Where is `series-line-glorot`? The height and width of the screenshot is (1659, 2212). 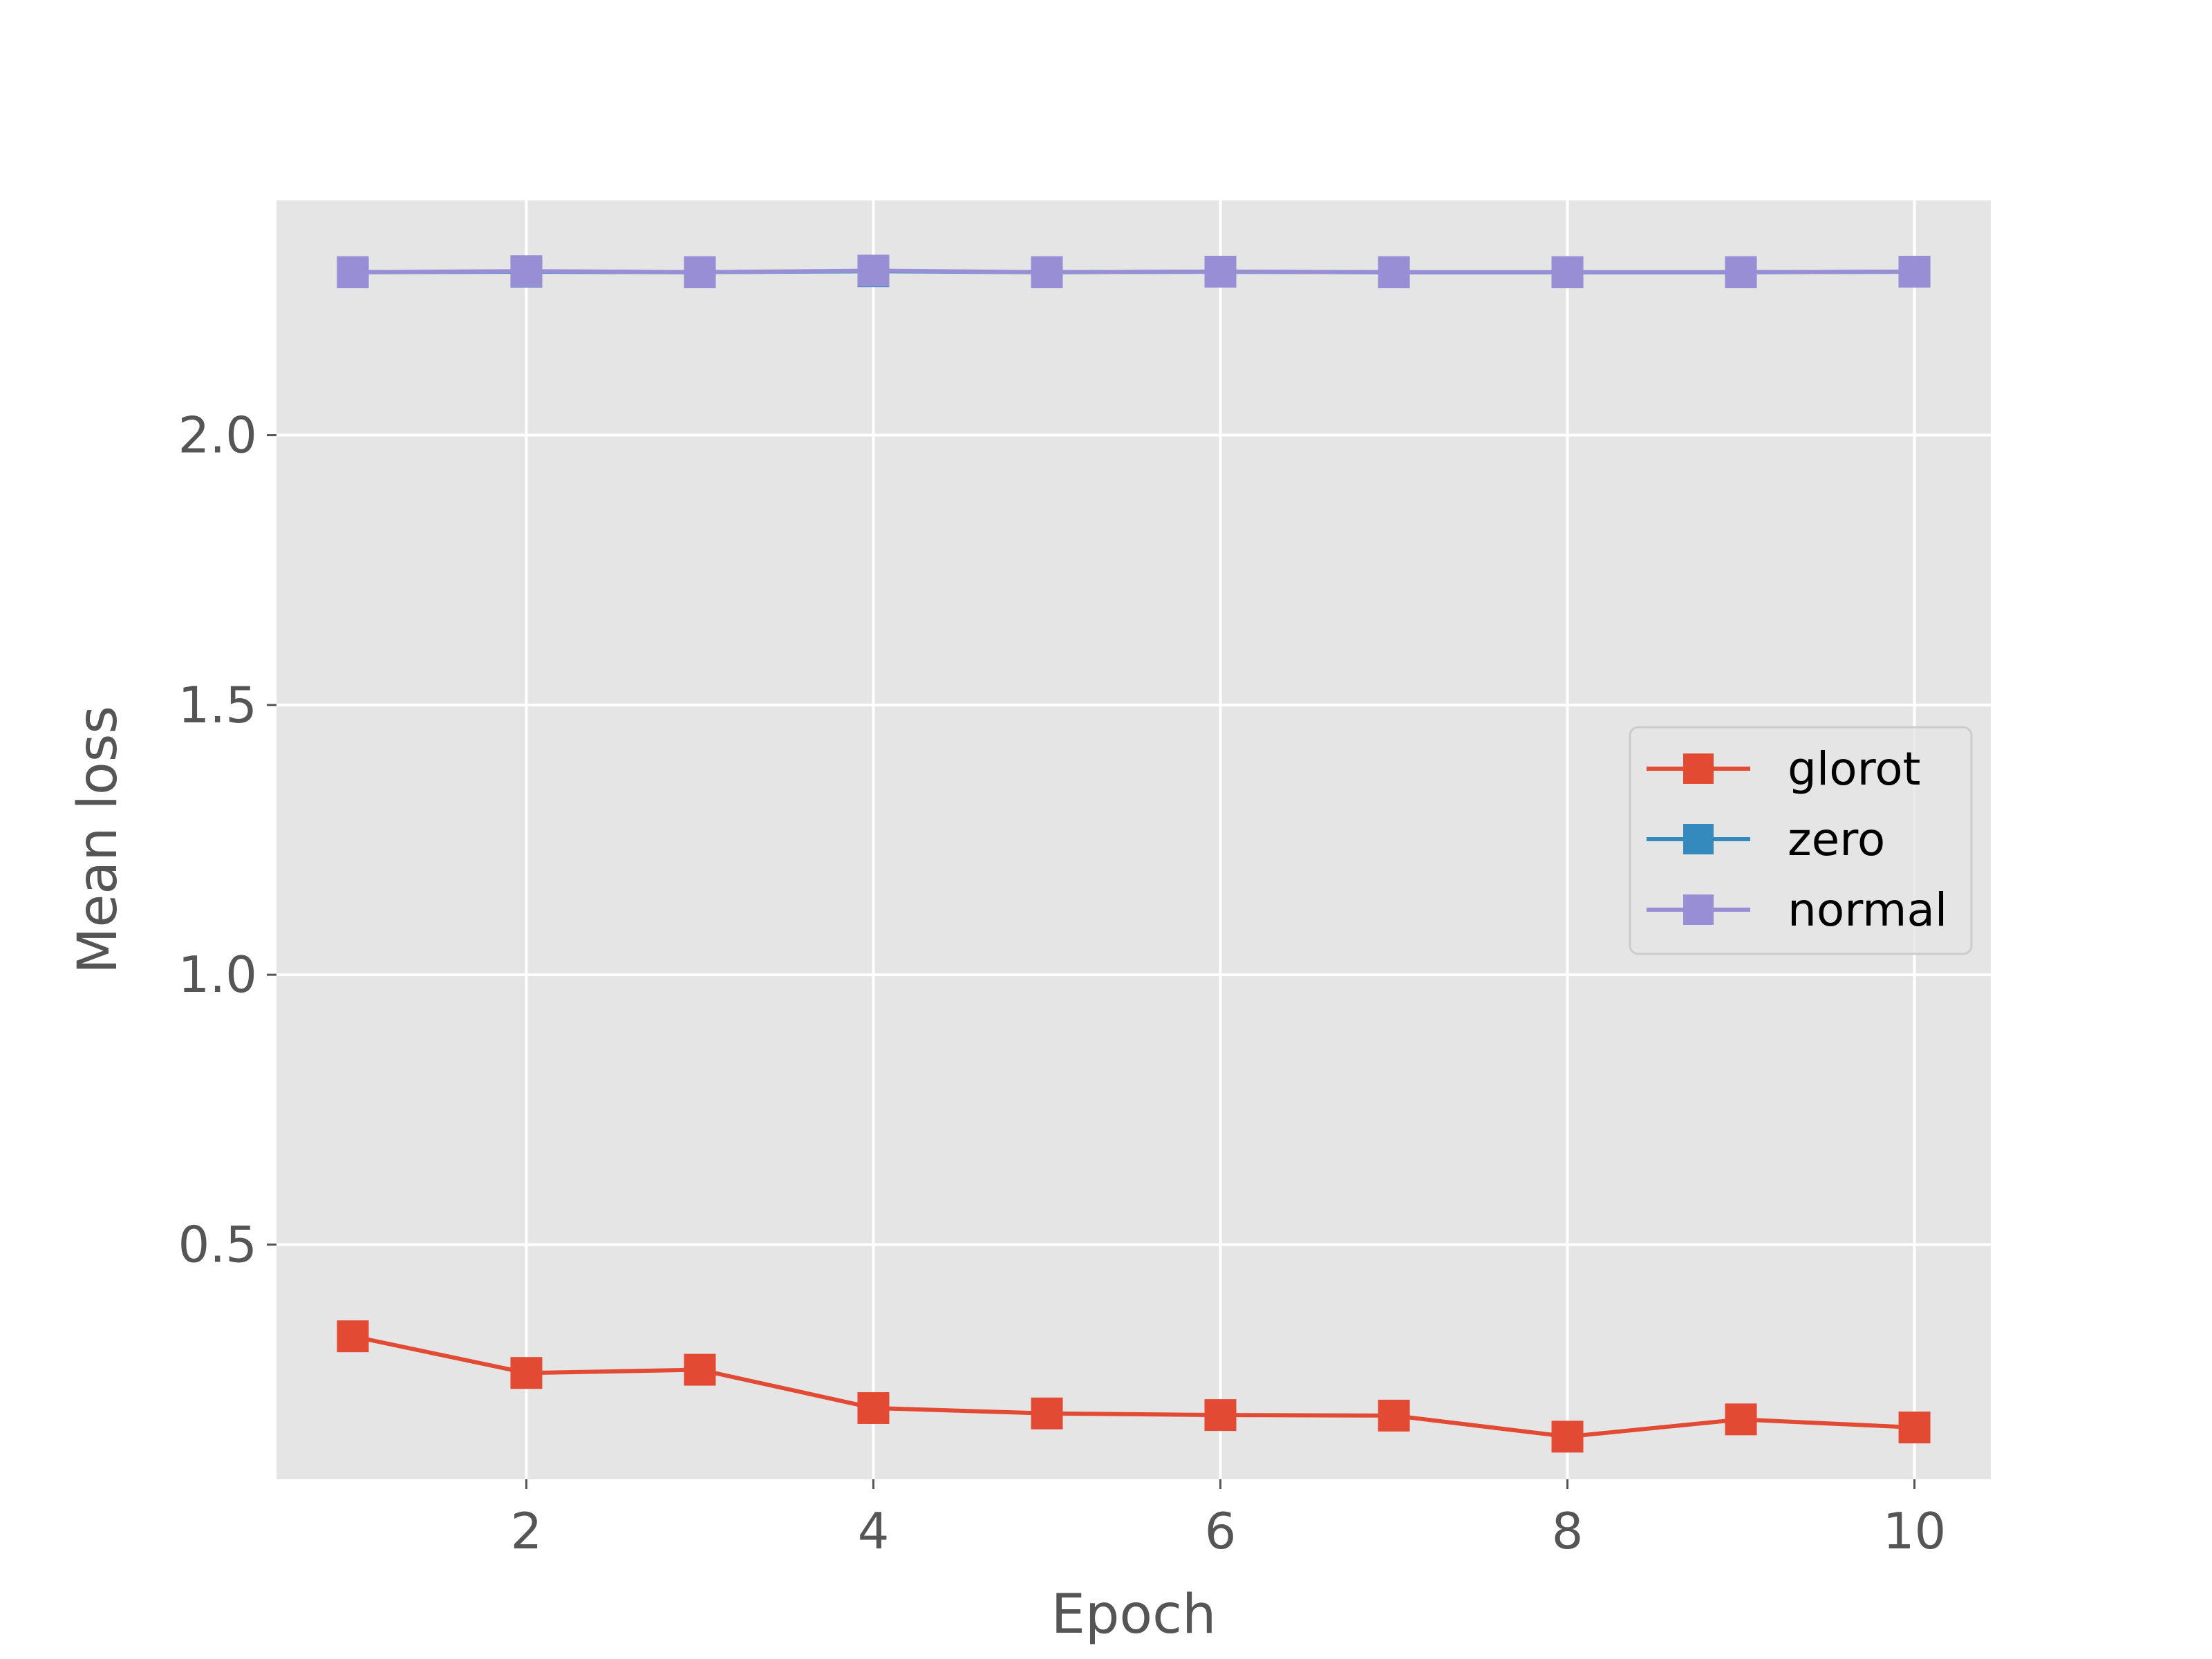 series-line-glorot is located at coordinates (1133, 1386).